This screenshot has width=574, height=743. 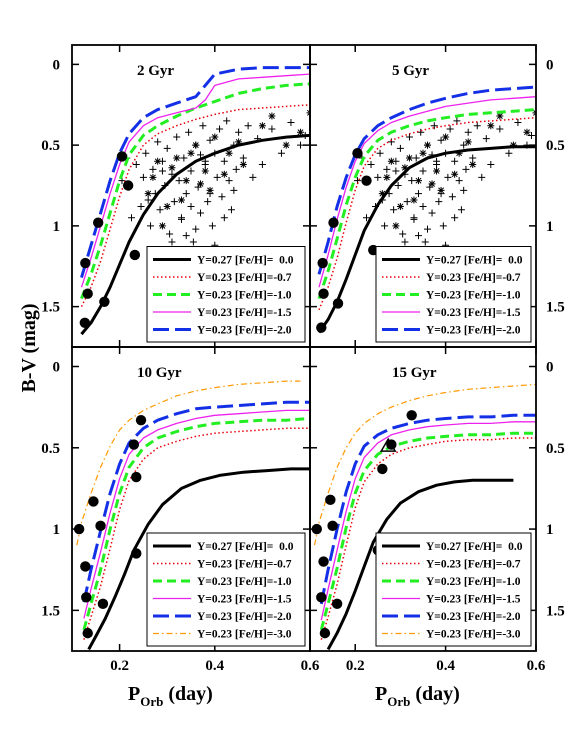 I want to click on x-axis-title-unit: (day), so click(x=434, y=694).